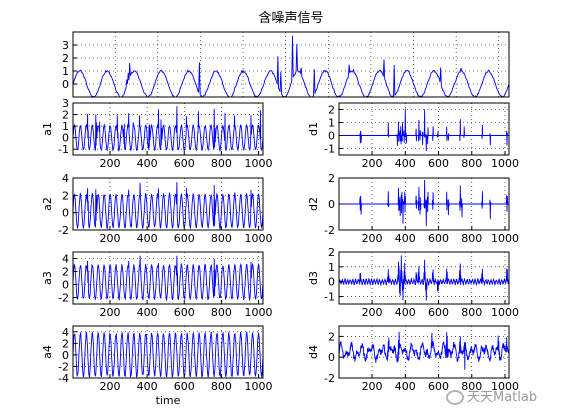 The image size is (562, 420). I want to click on x-tick-label-a2-1: 400, so click(147, 238).